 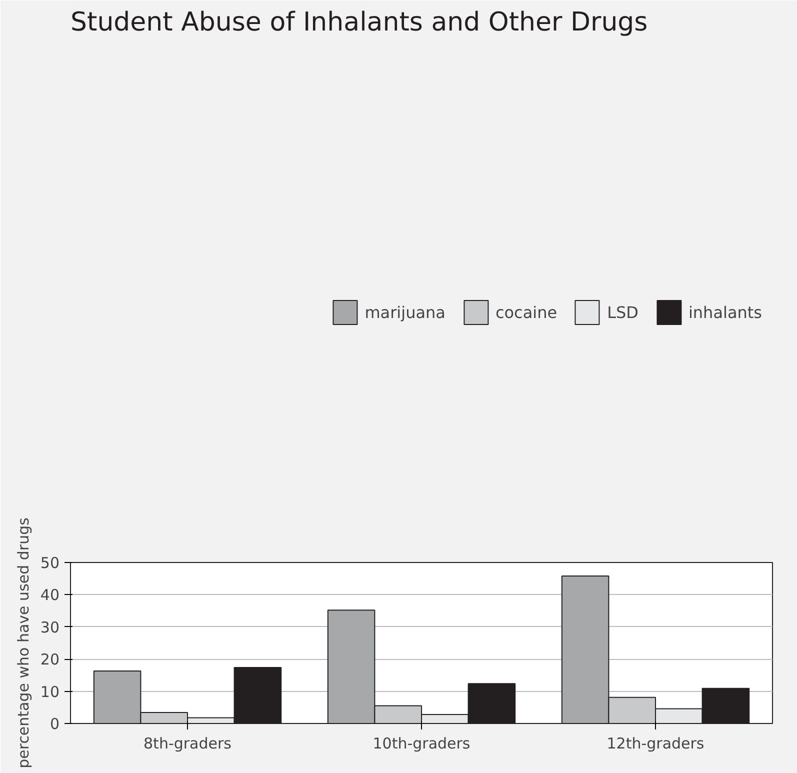 I want to click on y-axis-title: percentage who have used drugs, so click(x=23, y=642).